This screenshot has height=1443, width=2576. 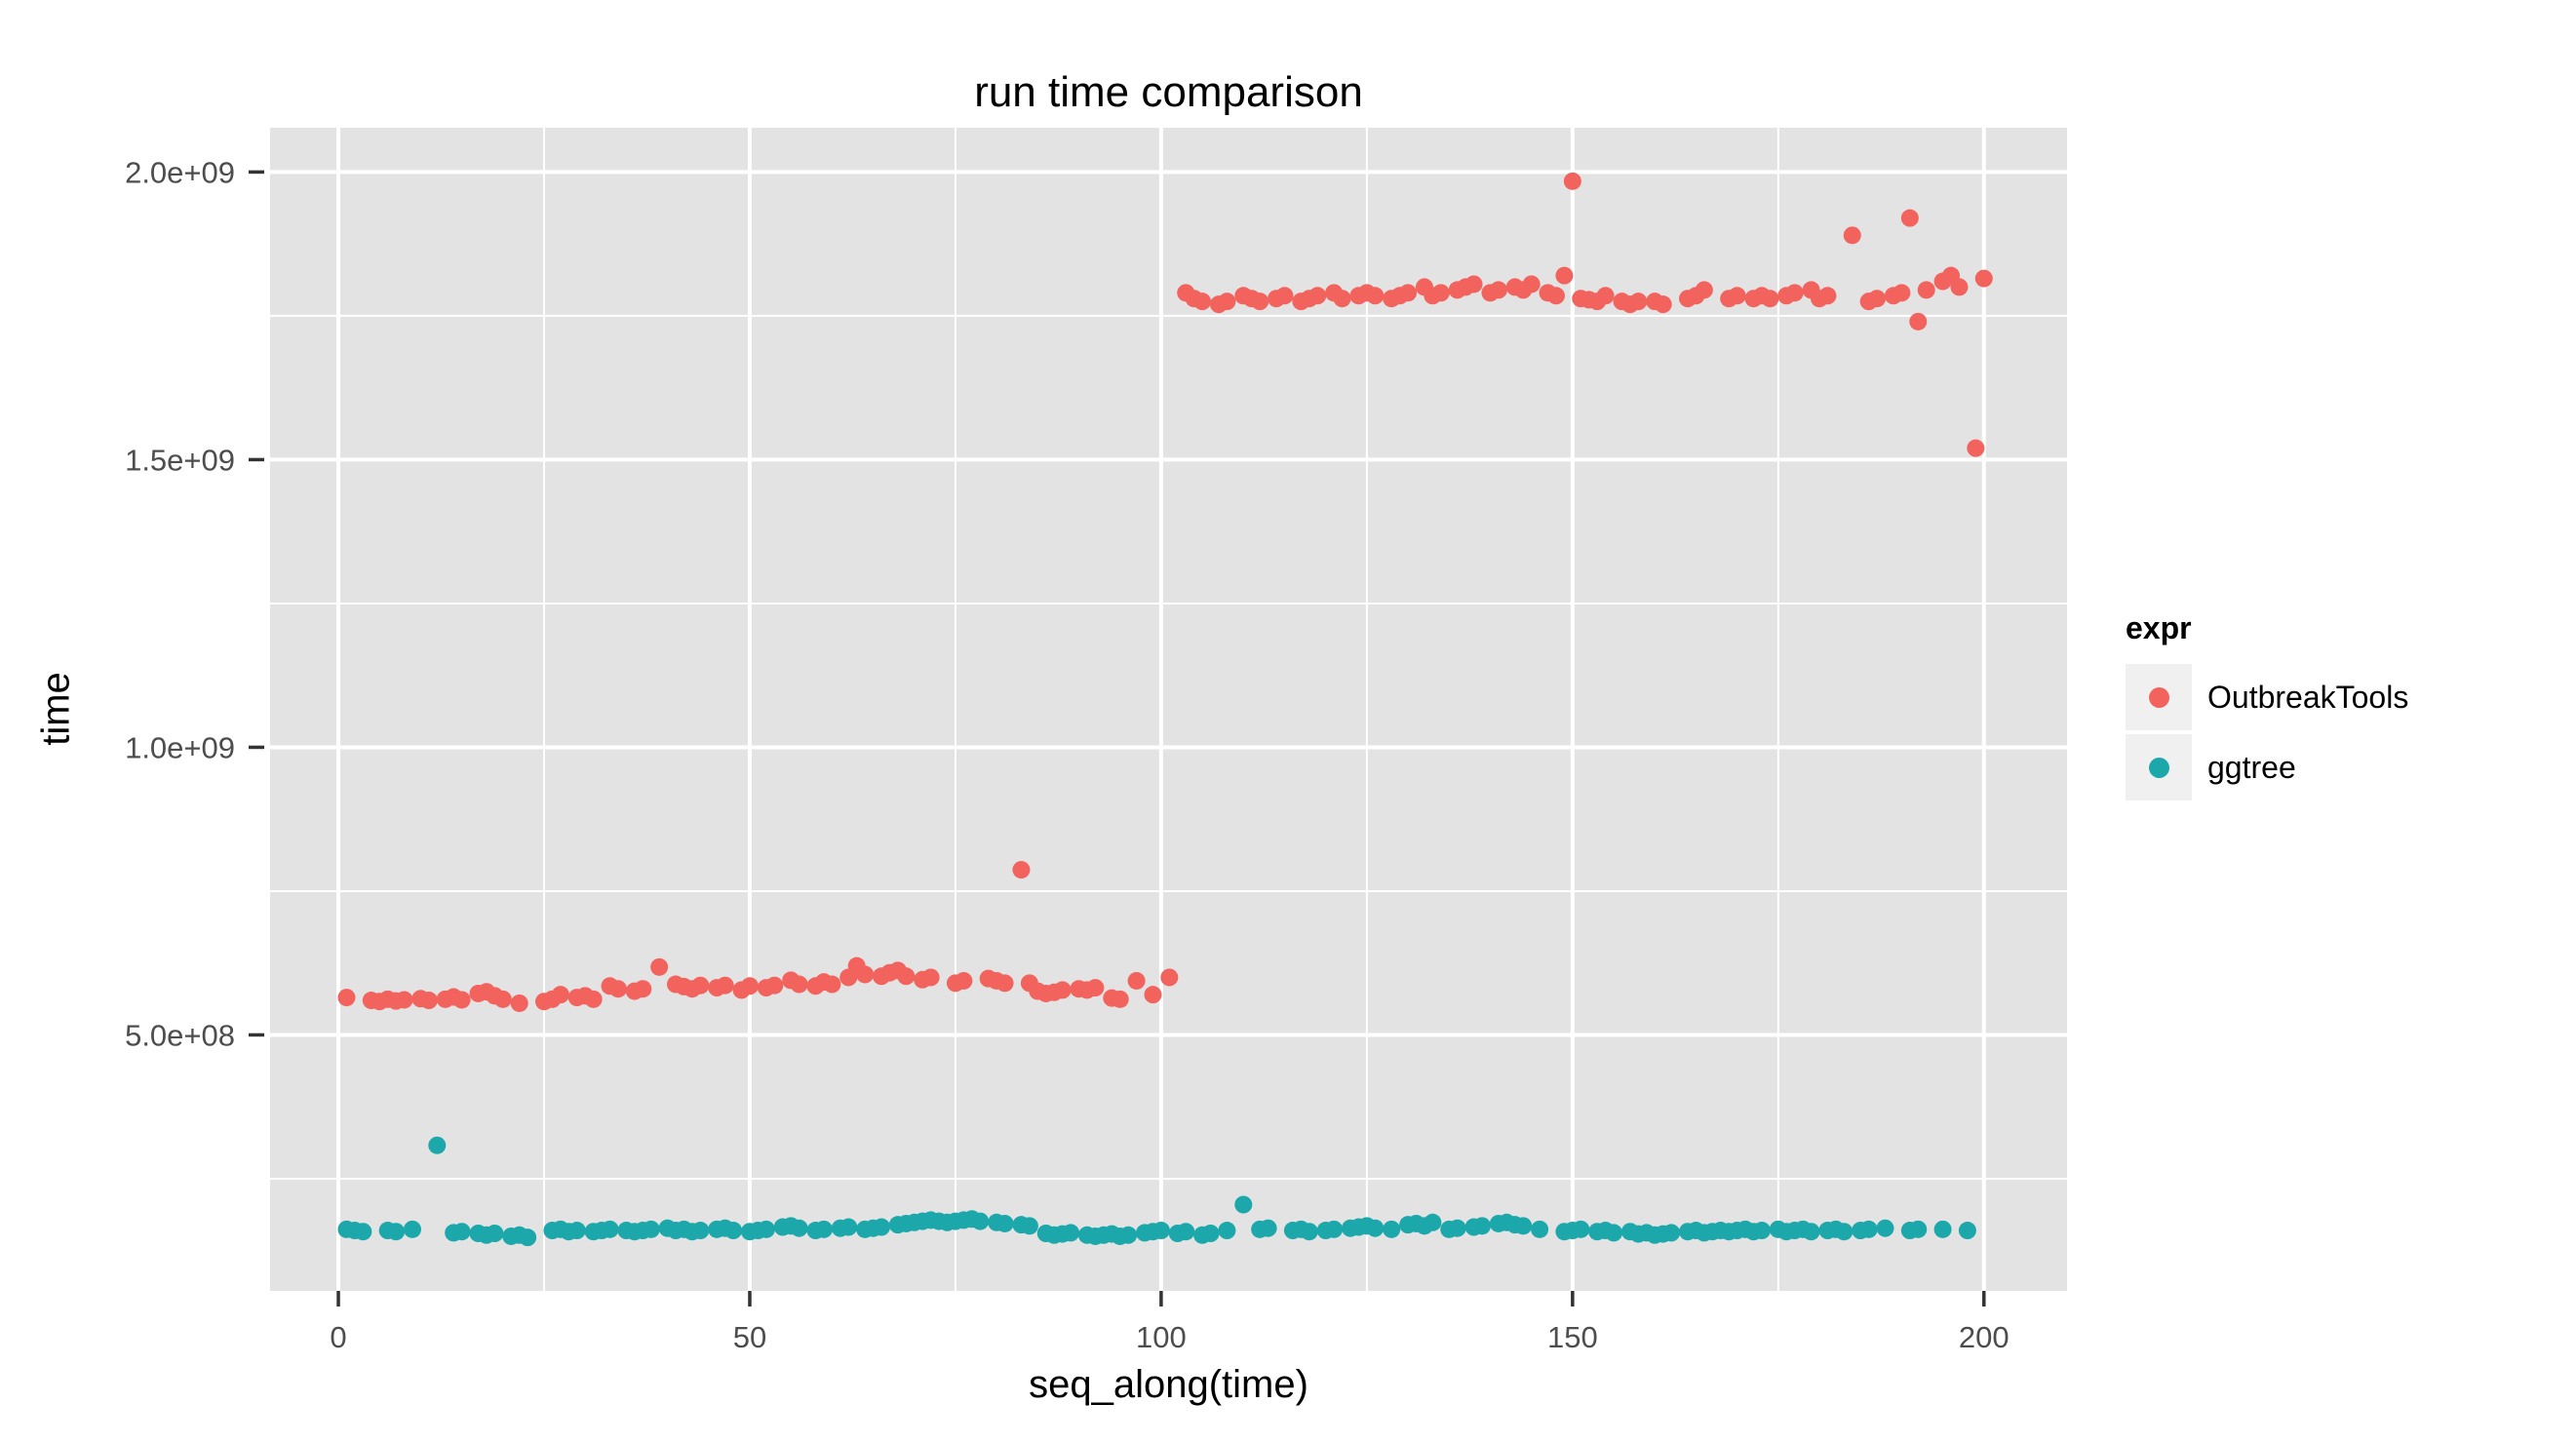 What do you see at coordinates (749, 1337) in the screenshot?
I see `x-tick-label: 50` at bounding box center [749, 1337].